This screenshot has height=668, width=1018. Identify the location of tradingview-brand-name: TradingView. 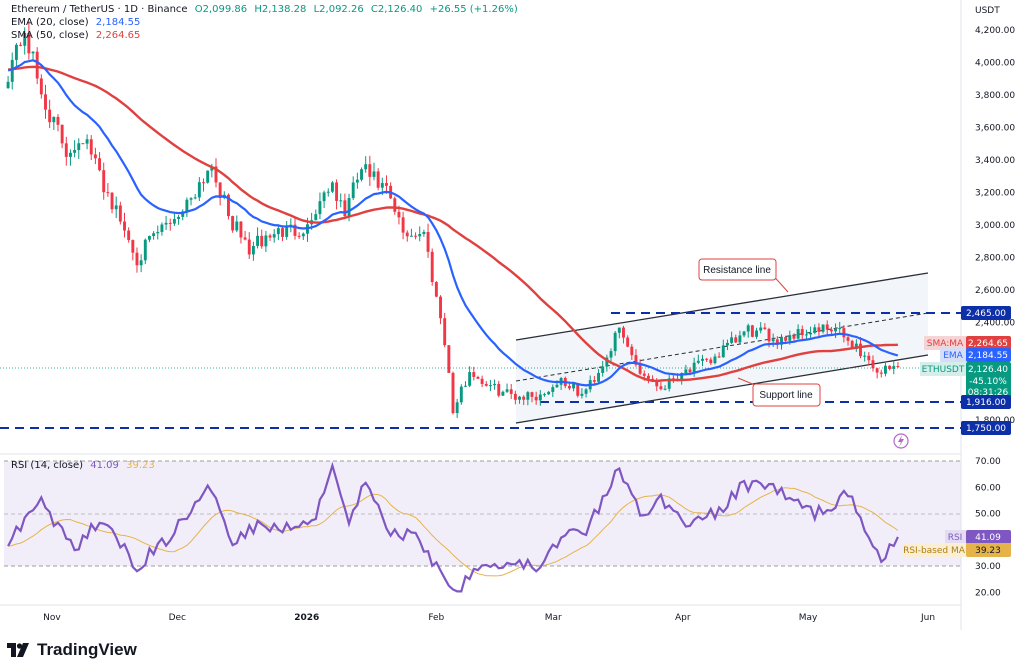
(87, 649).